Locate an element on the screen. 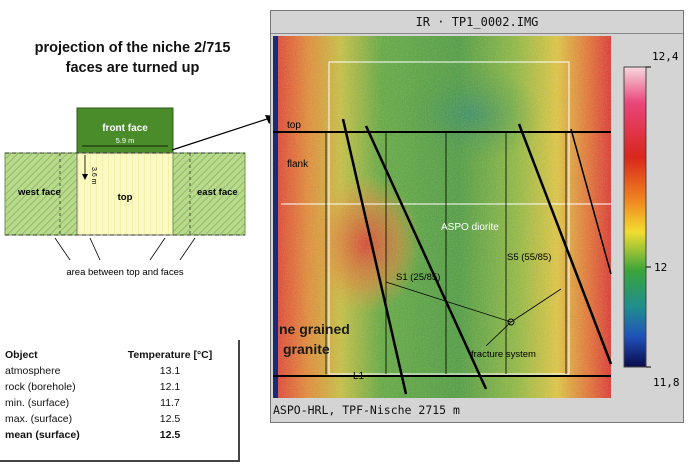 This screenshot has height=465, width=690. east-face-label: east face is located at coordinates (217, 192).